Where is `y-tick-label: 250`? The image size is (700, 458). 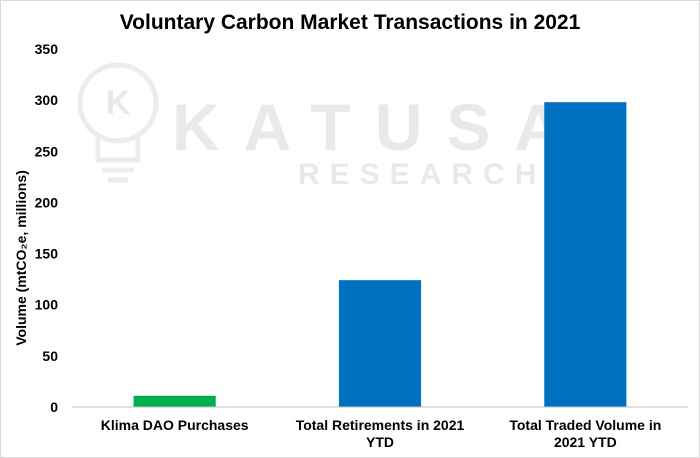 y-tick-label: 250 is located at coordinates (47, 151).